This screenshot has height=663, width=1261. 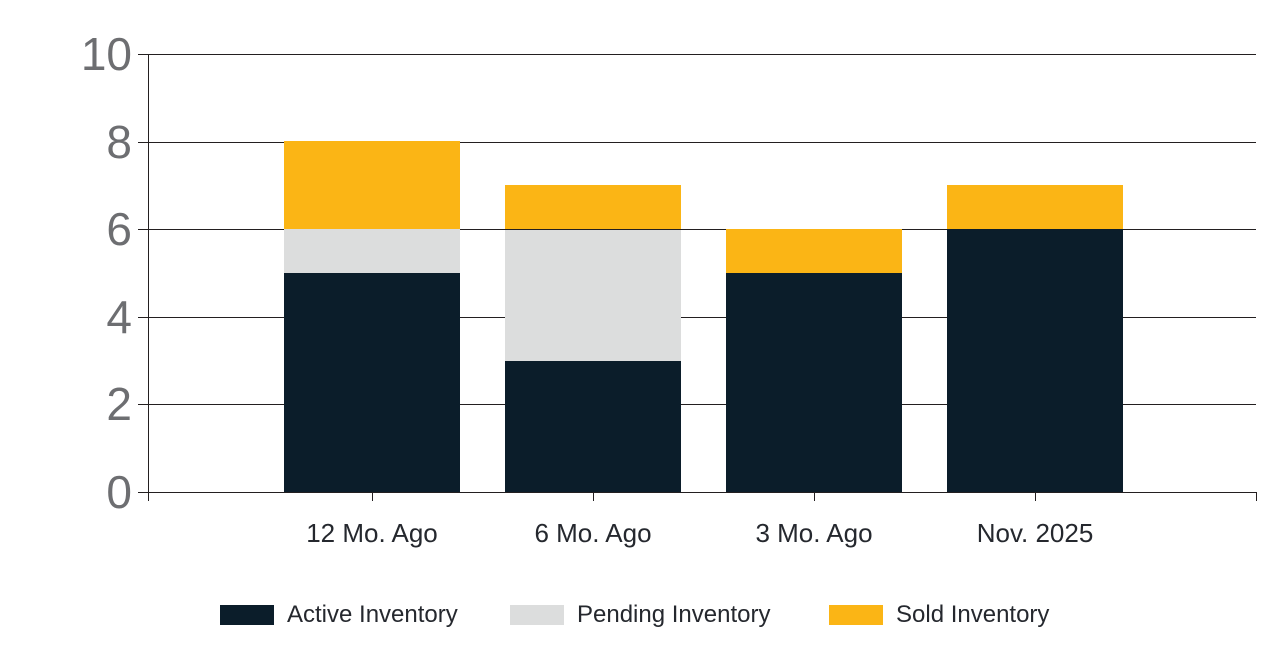 What do you see at coordinates (148, 277) in the screenshot?
I see `y-axis-line` at bounding box center [148, 277].